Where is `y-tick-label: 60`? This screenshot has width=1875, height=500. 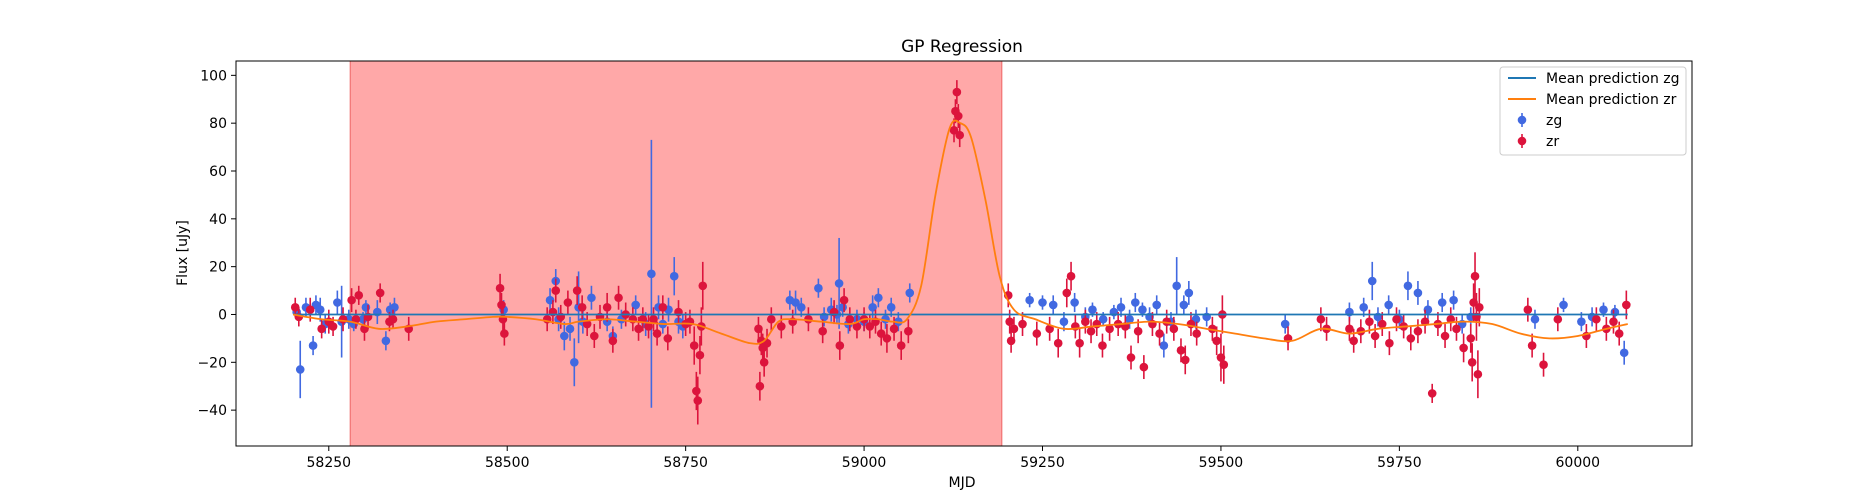 y-tick-label: 60 is located at coordinates (218, 172).